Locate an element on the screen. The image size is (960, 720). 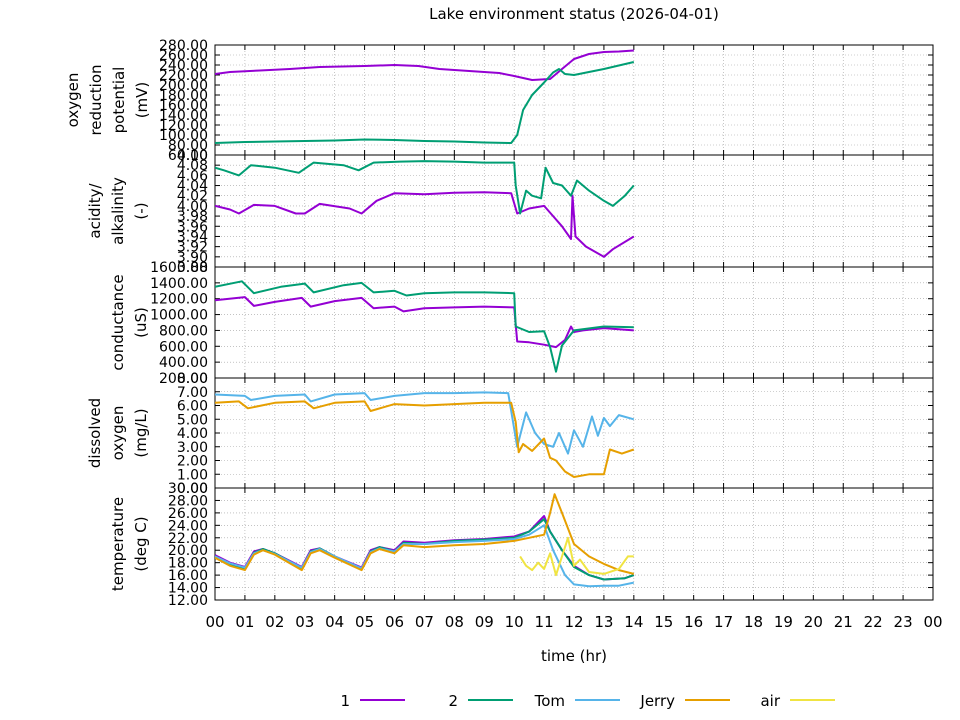
x-axis-label: time (hr) is located at coordinates (574, 656).